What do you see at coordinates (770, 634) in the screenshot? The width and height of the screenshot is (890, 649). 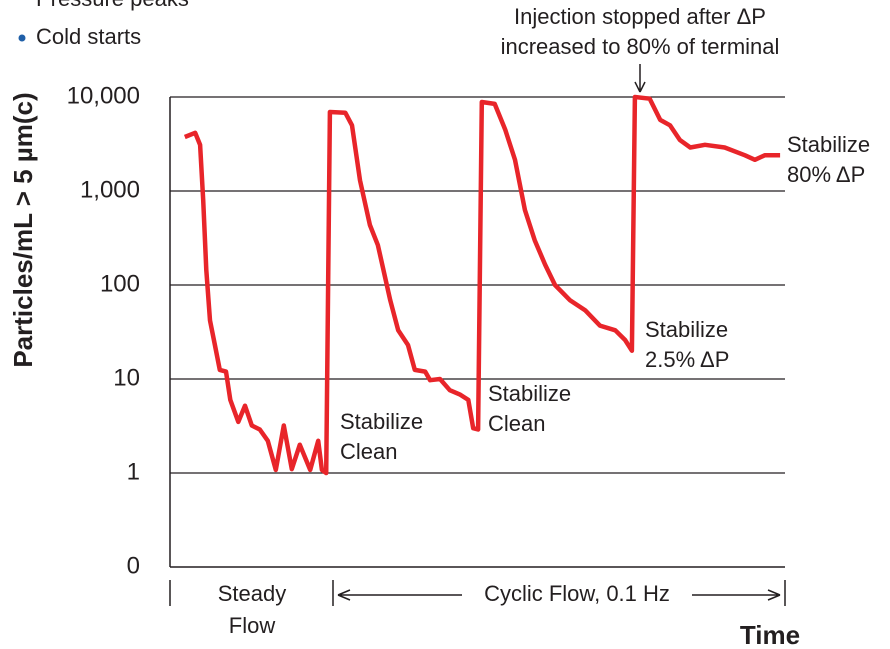 I see `x-axis-label: Time` at bounding box center [770, 634].